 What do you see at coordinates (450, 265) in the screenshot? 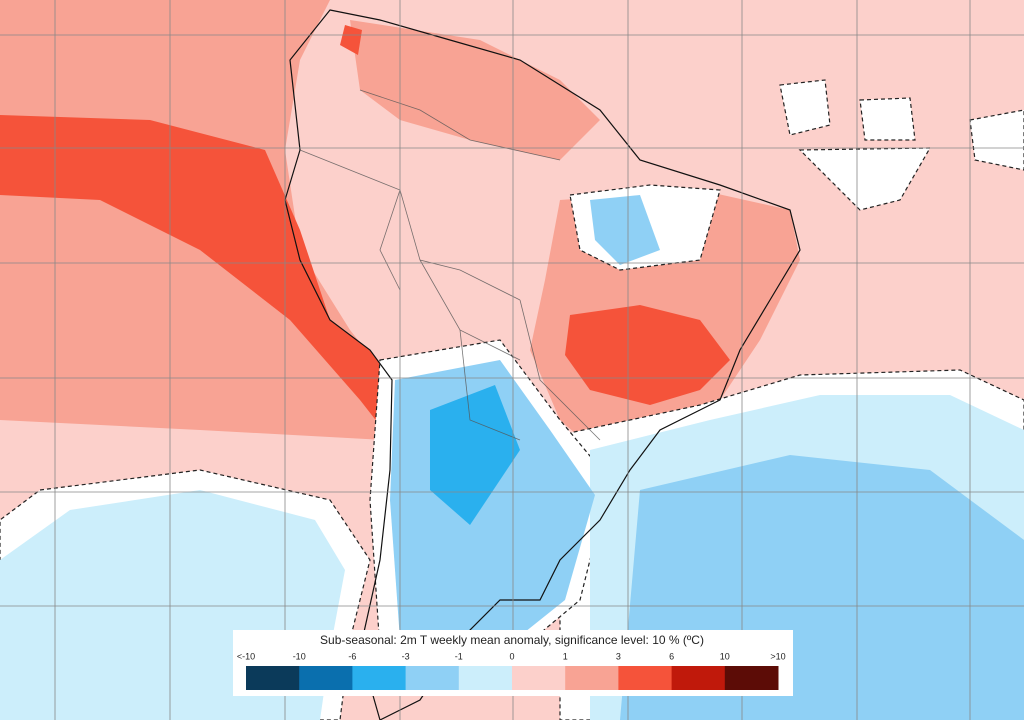
I see `borders` at bounding box center [450, 265].